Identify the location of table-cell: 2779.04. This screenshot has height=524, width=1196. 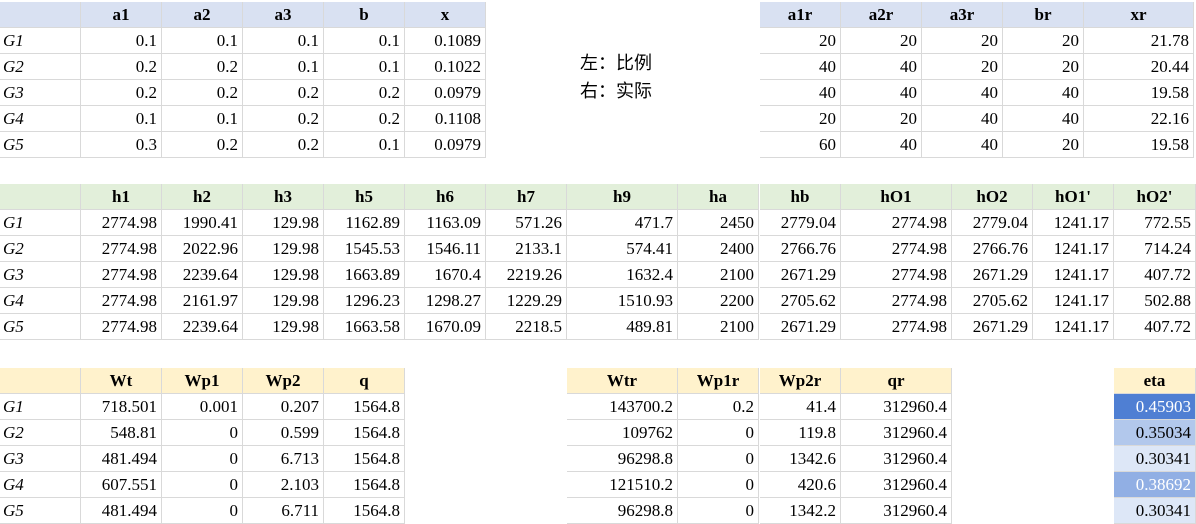
(800, 223).